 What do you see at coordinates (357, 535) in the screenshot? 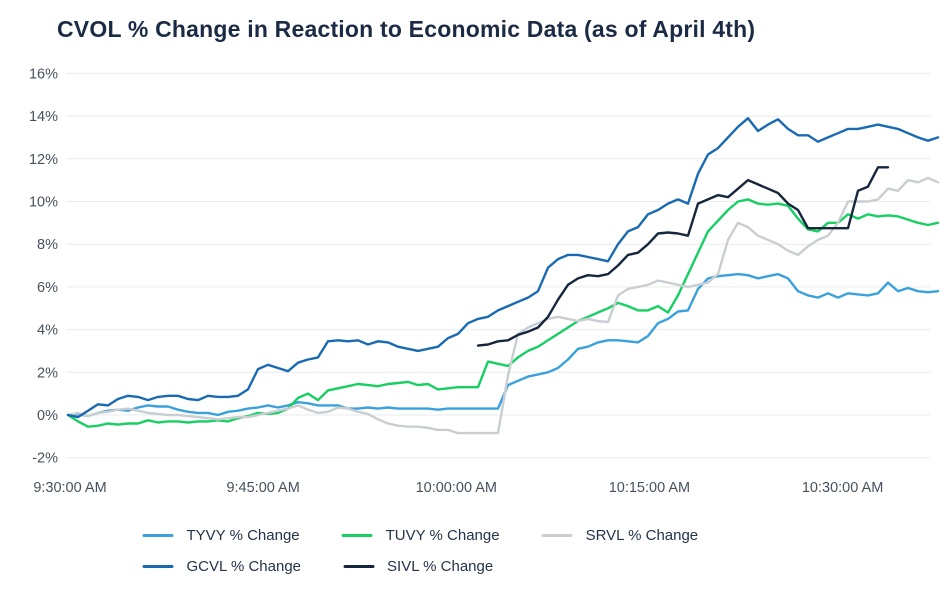
I see `legend-swatch-tuvy` at bounding box center [357, 535].